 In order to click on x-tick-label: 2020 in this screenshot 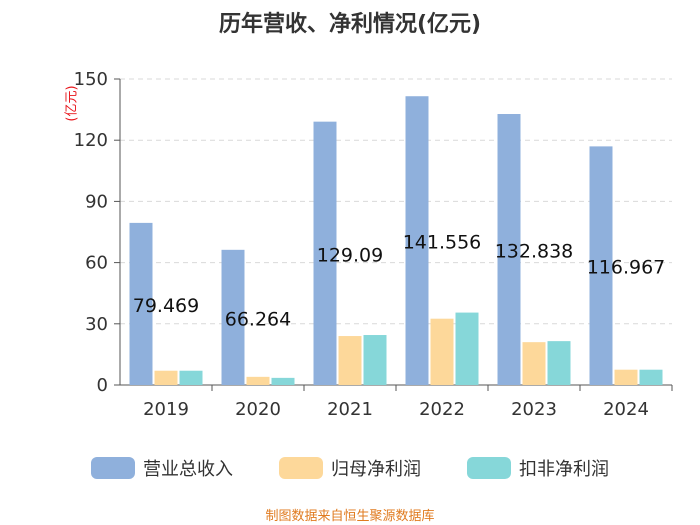, I will do `click(258, 409)`.